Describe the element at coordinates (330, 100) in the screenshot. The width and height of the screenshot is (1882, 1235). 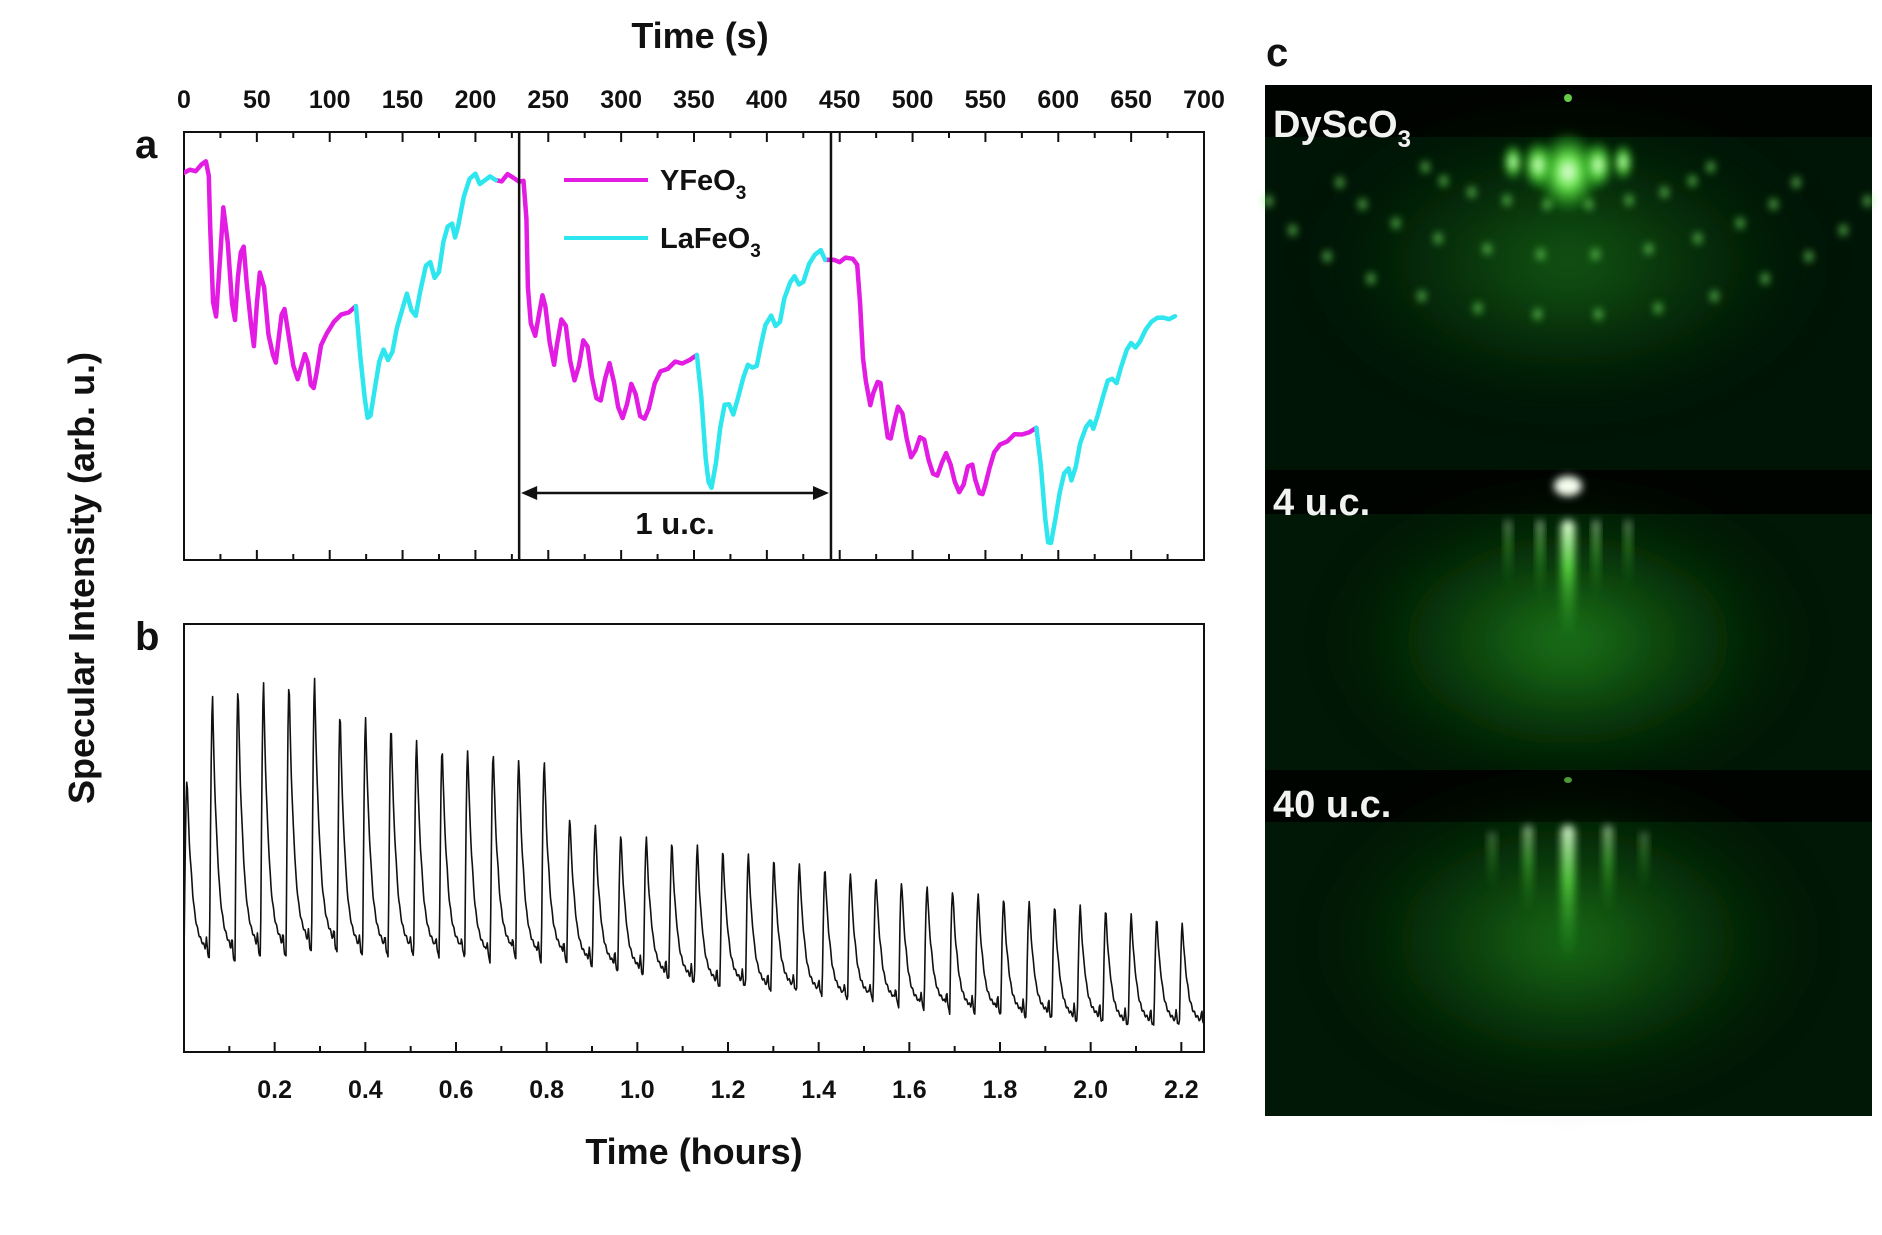
I see `x-tick-label: 100` at that location.